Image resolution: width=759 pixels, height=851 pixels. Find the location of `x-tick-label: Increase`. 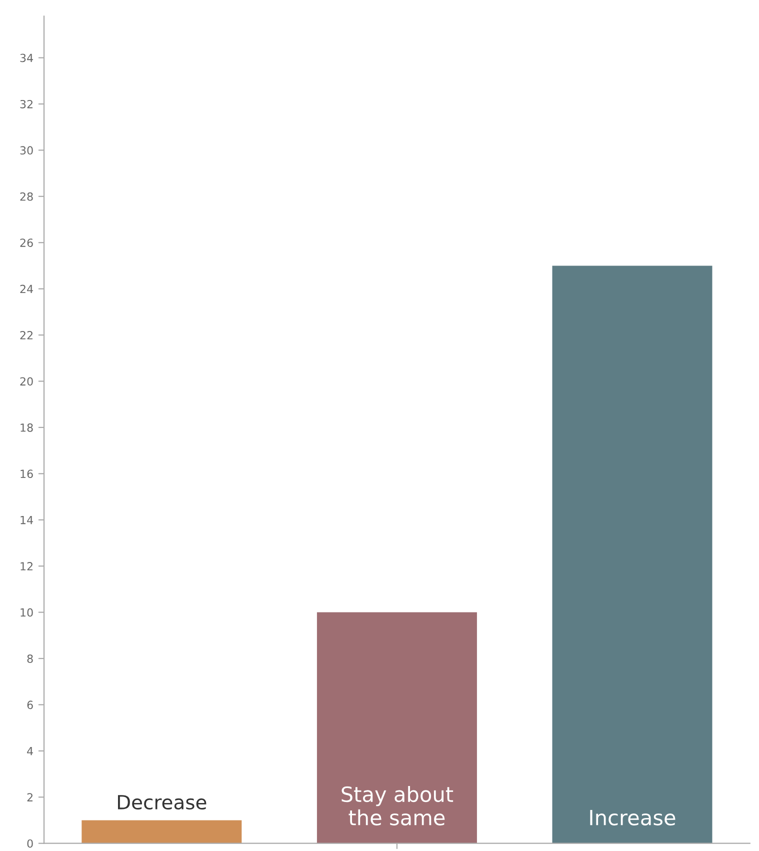

x-tick-label: Increase is located at coordinates (633, 818).